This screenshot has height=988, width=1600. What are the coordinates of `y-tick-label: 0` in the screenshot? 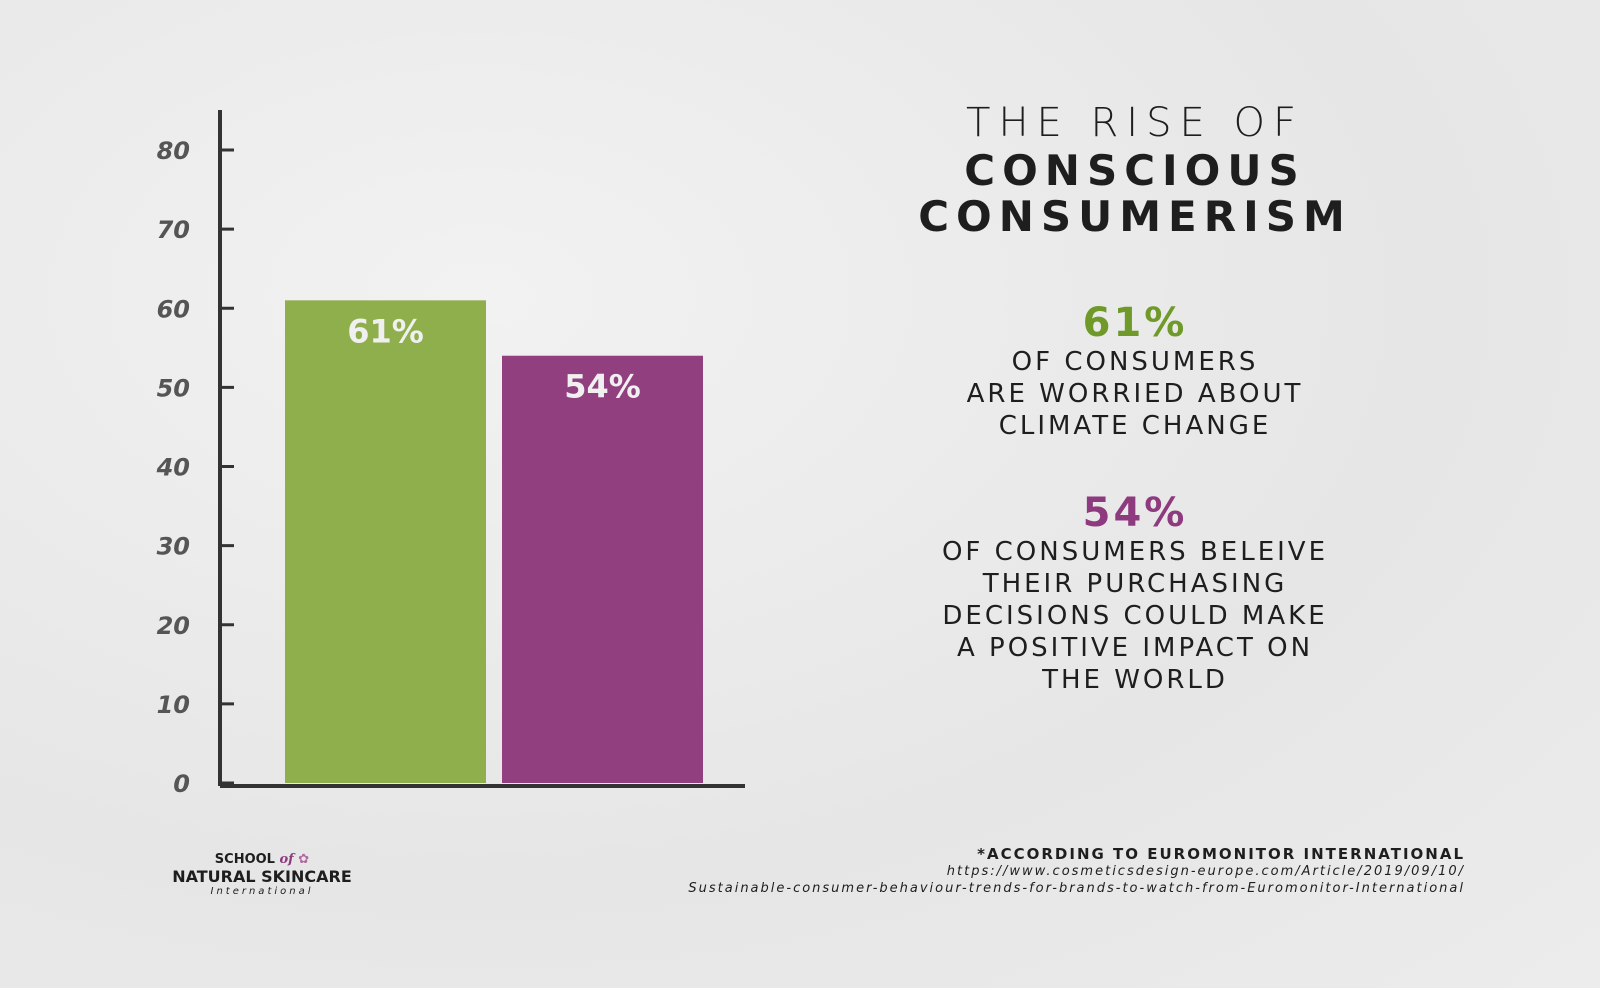 It's located at (181, 784).